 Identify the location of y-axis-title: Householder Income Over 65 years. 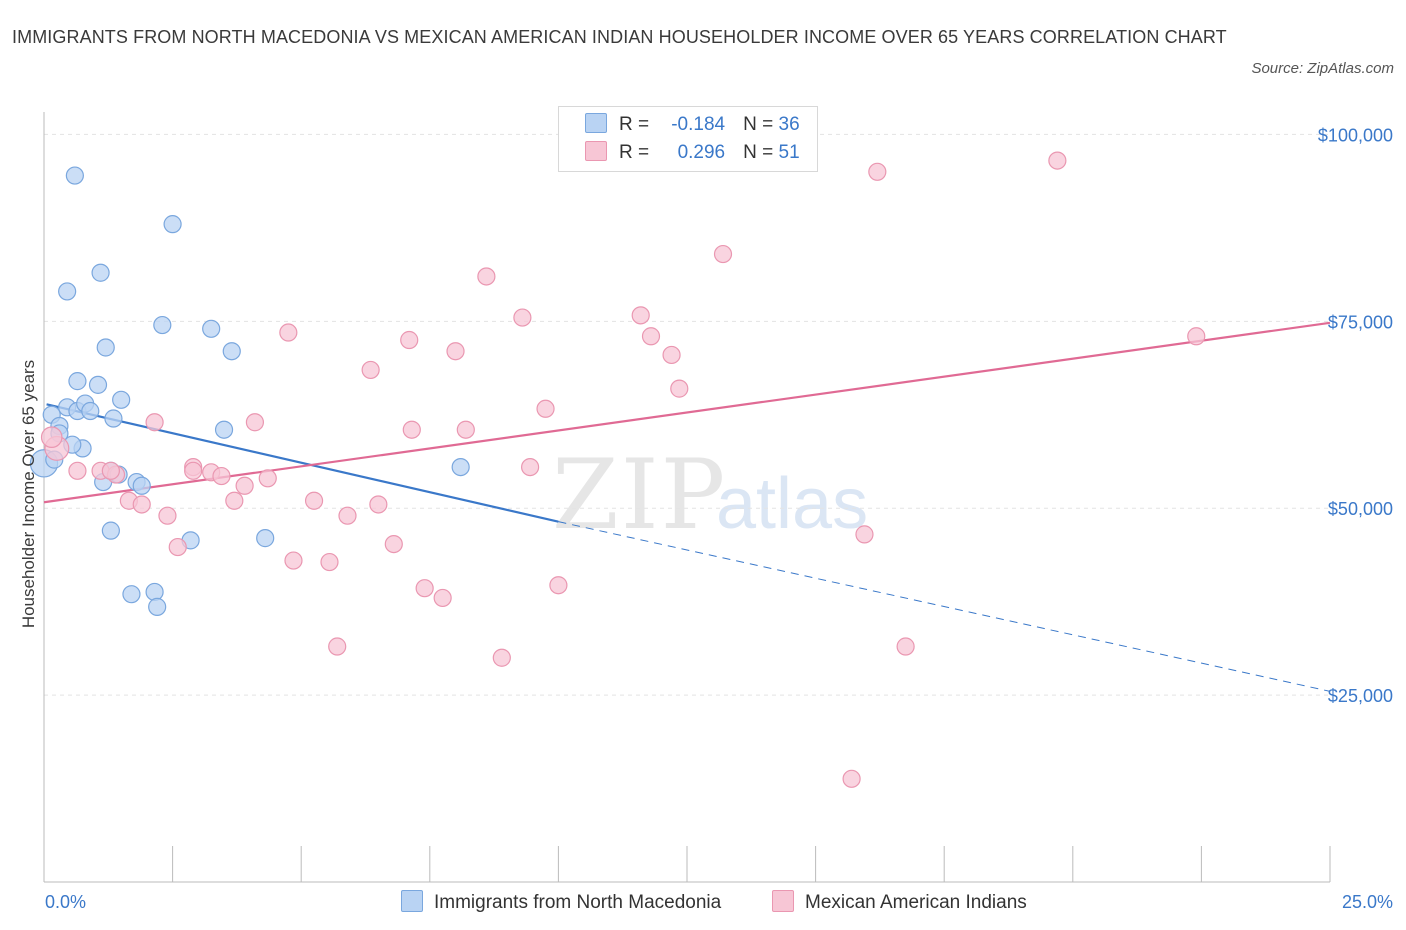
(28, 494).